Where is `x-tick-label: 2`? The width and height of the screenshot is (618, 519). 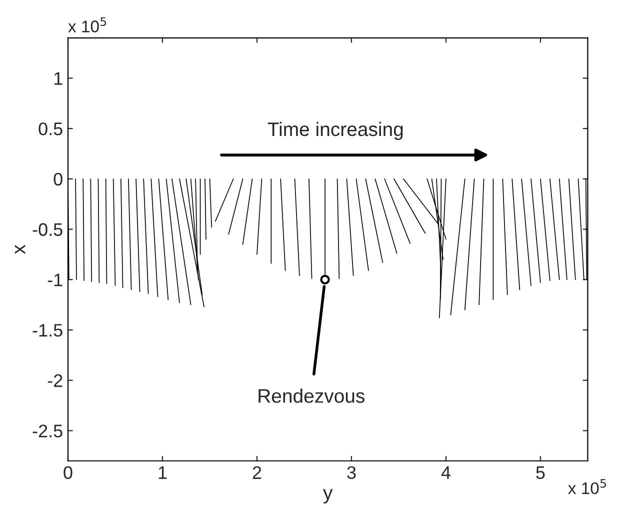
x-tick-label: 2 is located at coordinates (257, 472).